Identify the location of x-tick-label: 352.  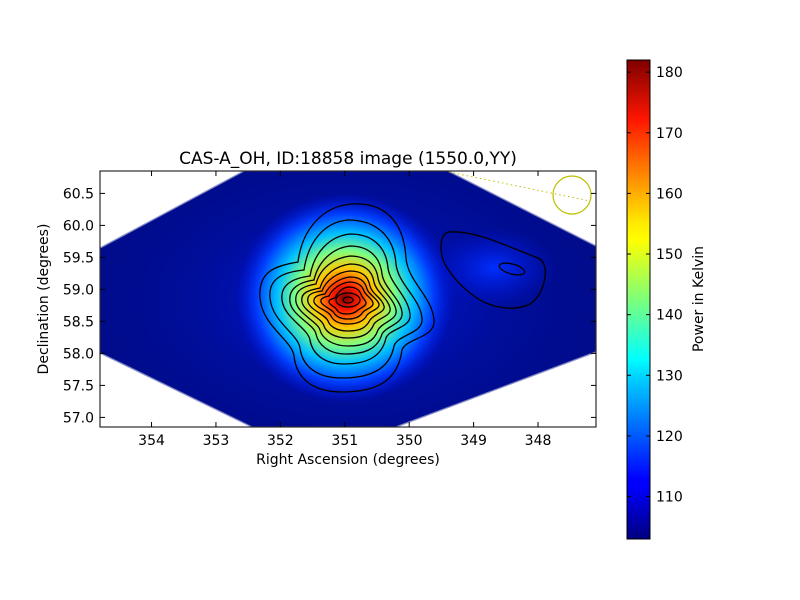
(280, 441).